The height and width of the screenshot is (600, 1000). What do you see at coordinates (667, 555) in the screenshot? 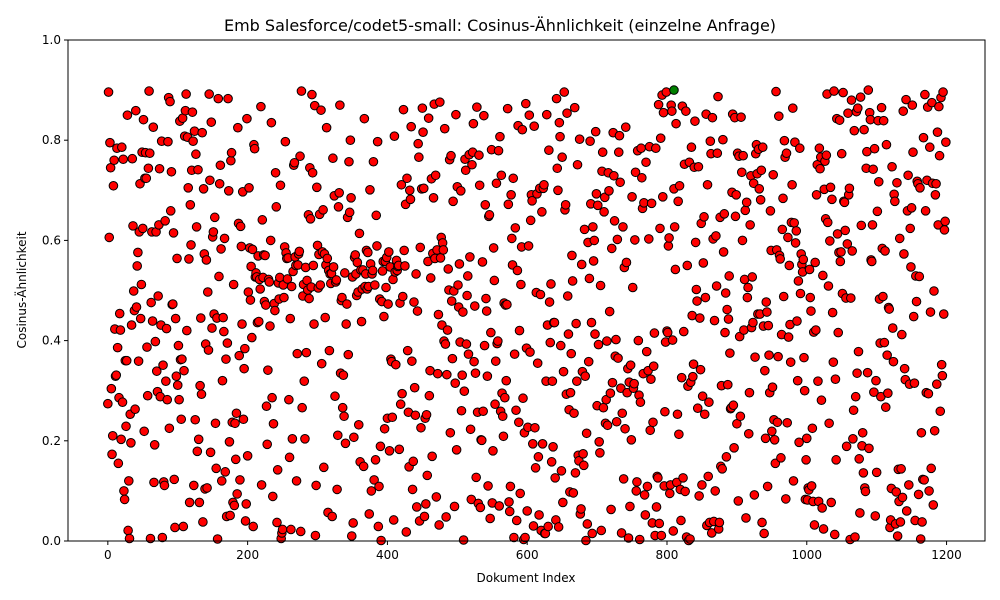
I see `x-tick-label: 800` at bounding box center [667, 555].